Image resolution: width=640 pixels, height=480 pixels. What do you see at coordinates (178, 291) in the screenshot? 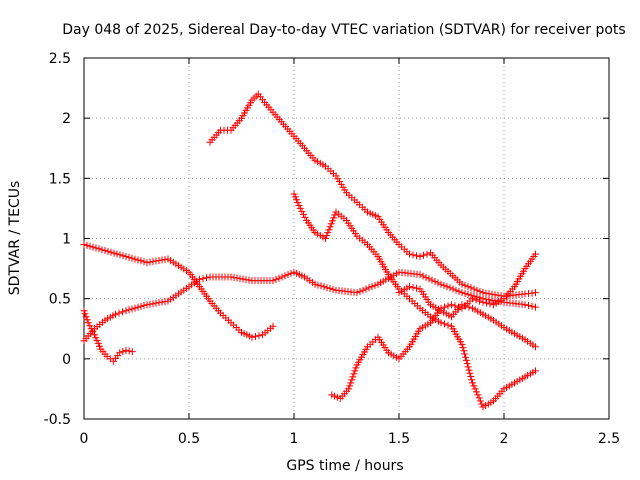
I see `series-track-a` at bounding box center [178, 291].